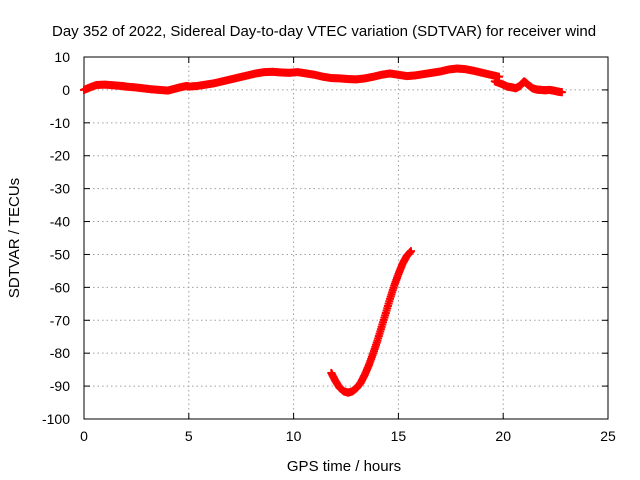 The height and width of the screenshot is (480, 640). I want to click on y-tick-label: -30, so click(60, 189).